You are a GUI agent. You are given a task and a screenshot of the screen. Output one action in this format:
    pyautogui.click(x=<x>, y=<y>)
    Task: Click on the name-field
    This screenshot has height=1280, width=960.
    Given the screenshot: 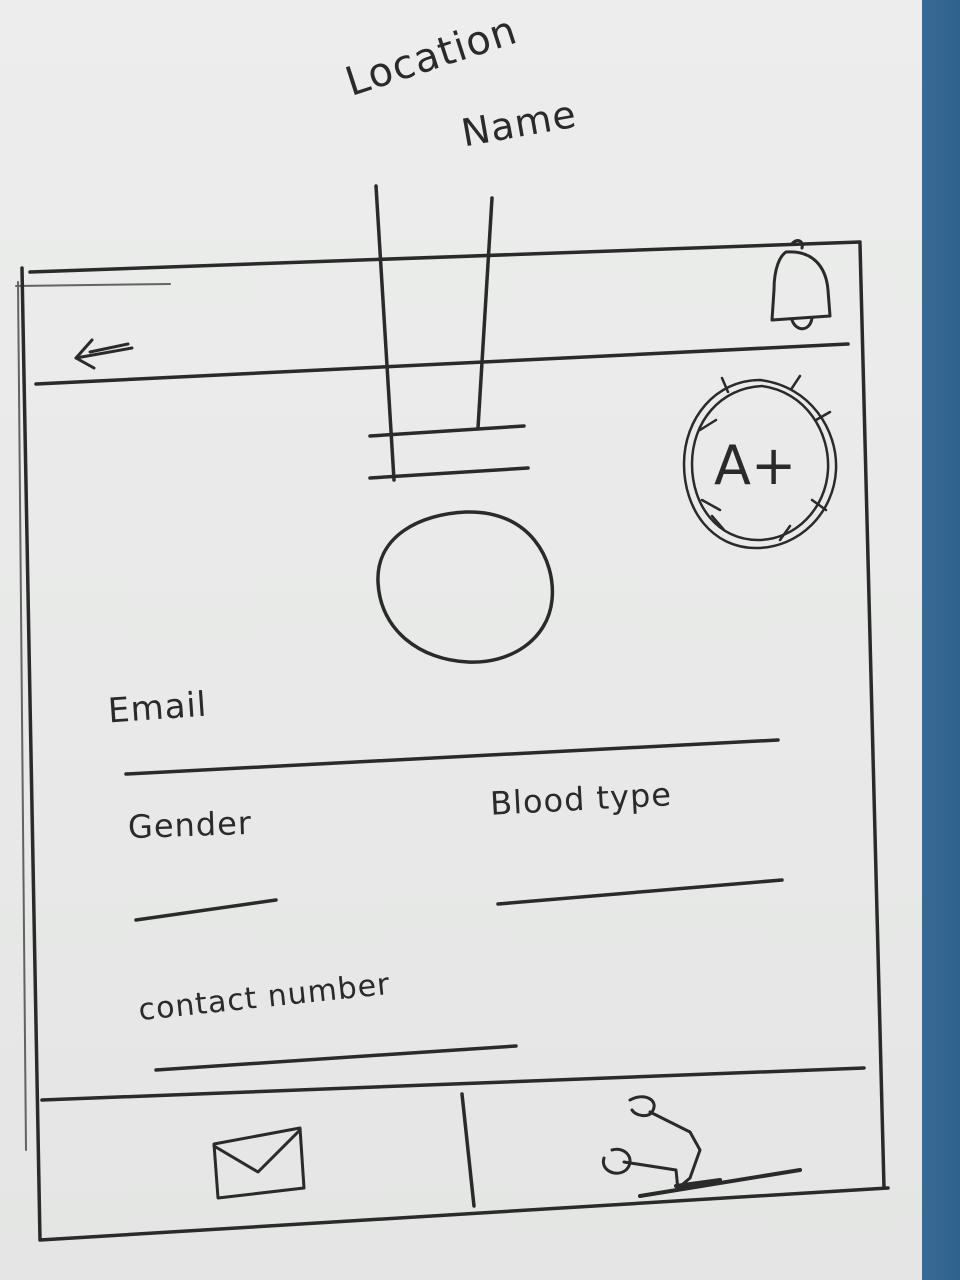 What is the action you would take?
    pyautogui.click(x=449, y=468)
    